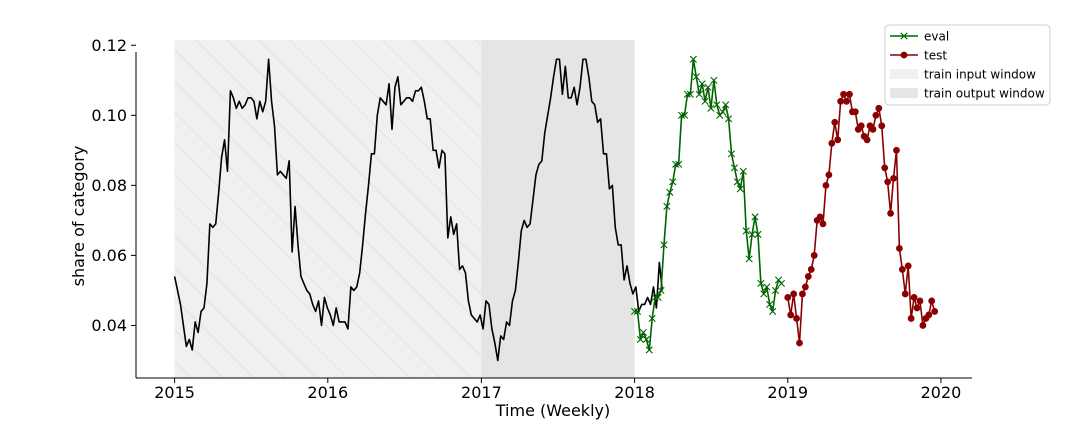 Image resolution: width=1080 pixels, height=436 pixels. I want to click on series-line-test, so click(861, 218).